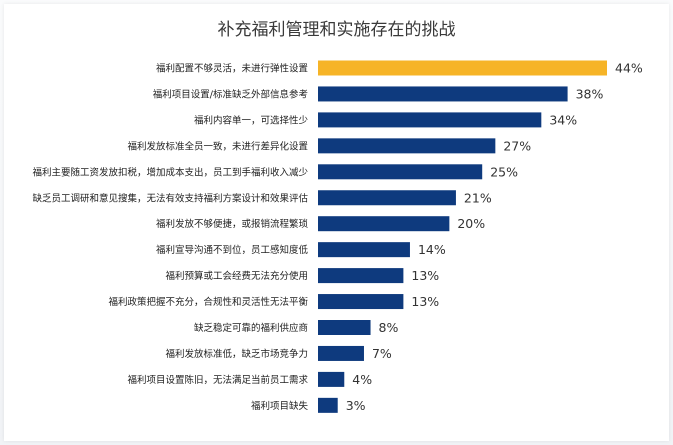  Describe the element at coordinates (251, 328) in the screenshot. I see `category-label: 缺乏稳定可靠的福利供应商` at that location.